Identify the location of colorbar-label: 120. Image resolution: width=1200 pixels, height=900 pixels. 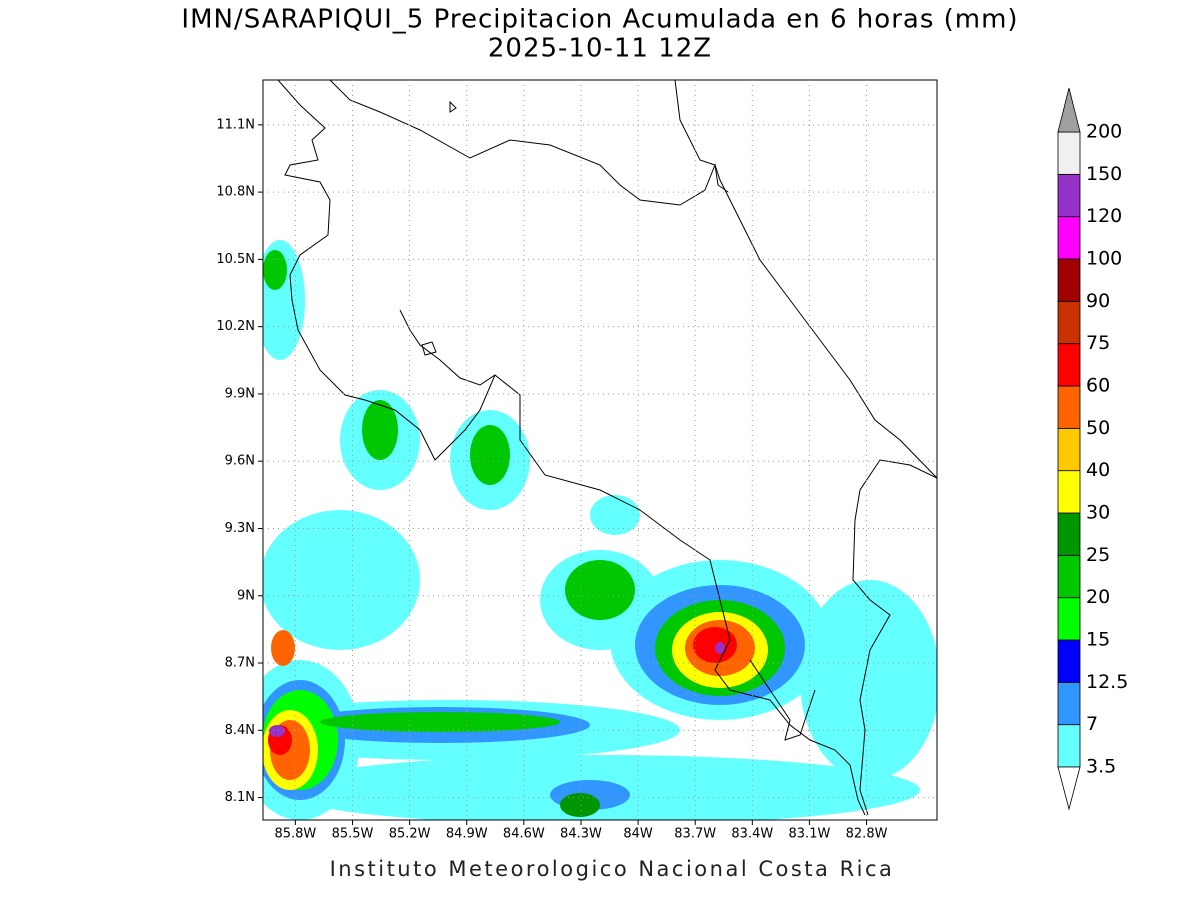
(1104, 216).